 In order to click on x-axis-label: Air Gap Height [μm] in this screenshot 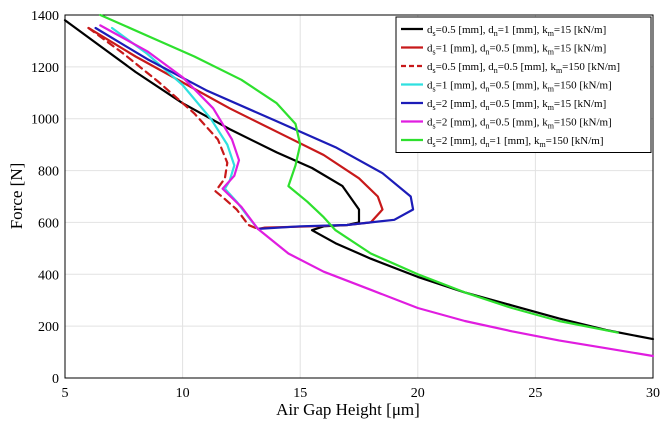, I will do `click(348, 409)`.